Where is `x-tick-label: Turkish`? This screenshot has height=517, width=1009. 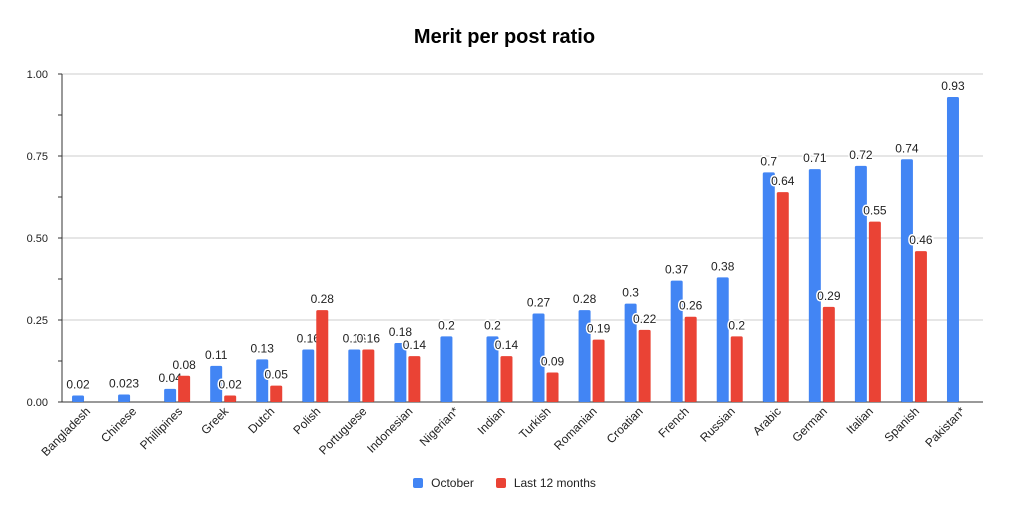 x-tick-label: Turkish is located at coordinates (534, 422).